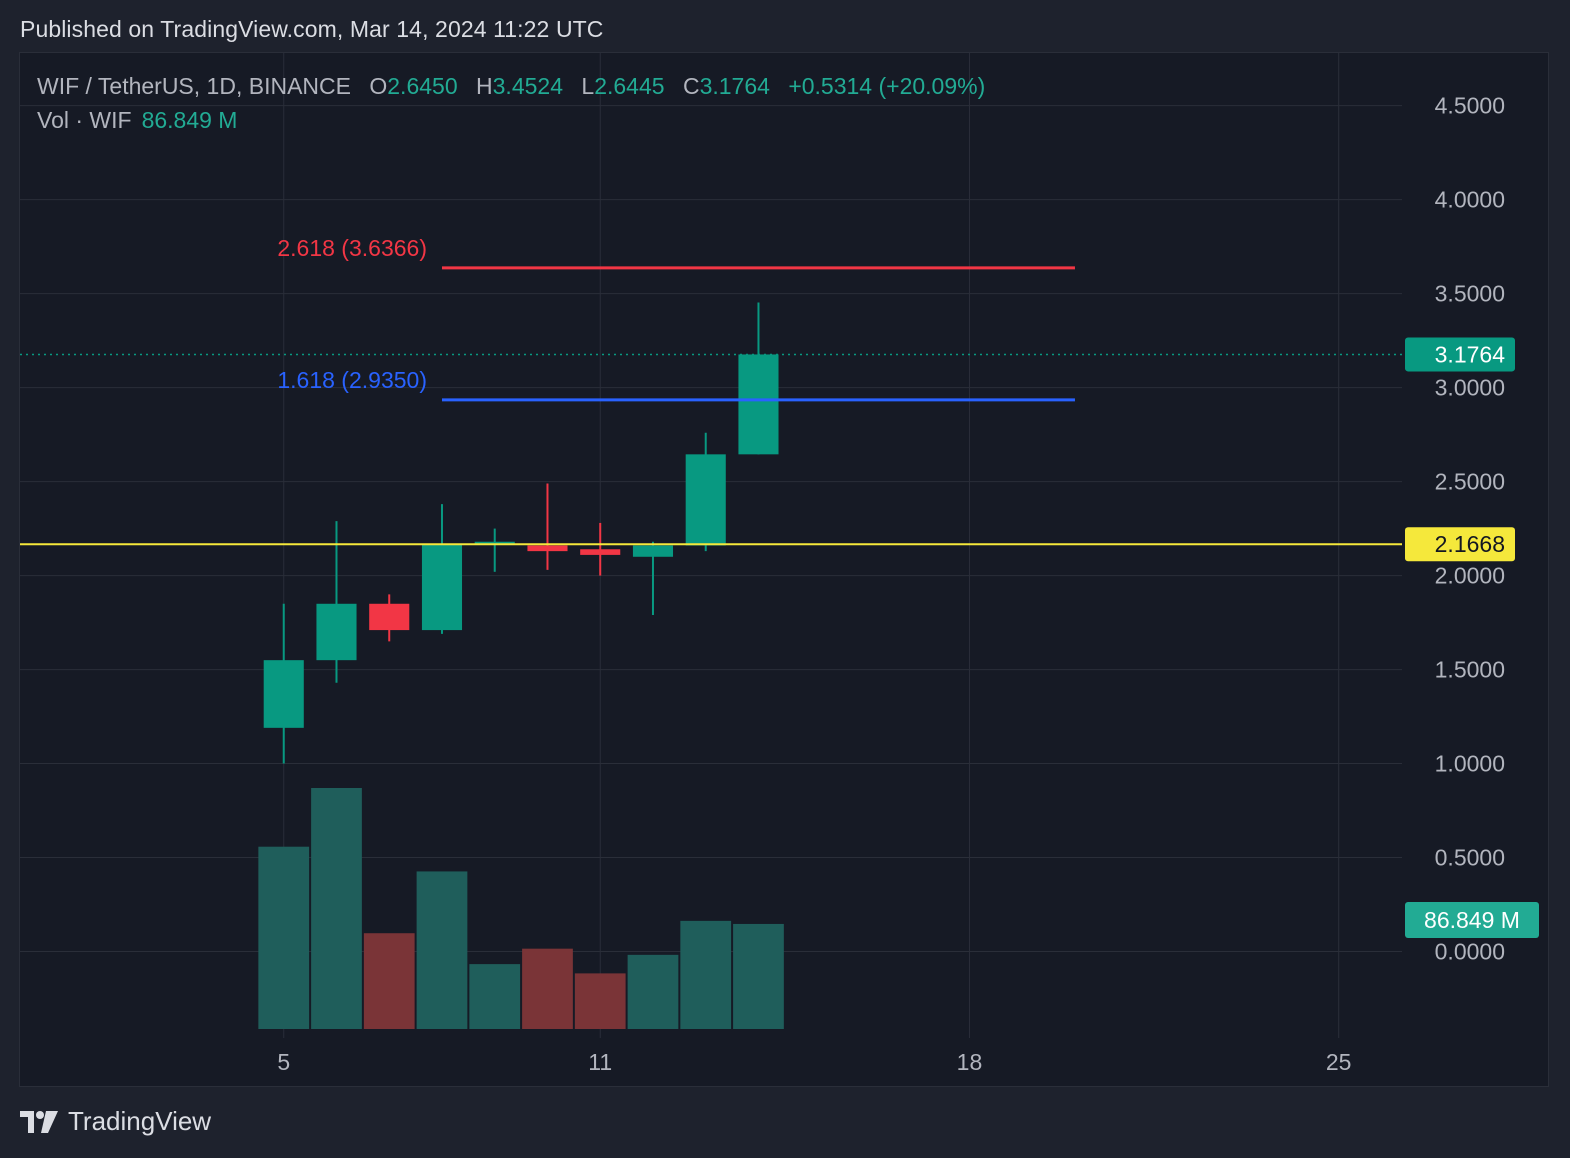 This screenshot has height=1158, width=1570. Describe the element at coordinates (1470, 544) in the screenshot. I see `horizontal-line-price-label: 2.1668` at that location.